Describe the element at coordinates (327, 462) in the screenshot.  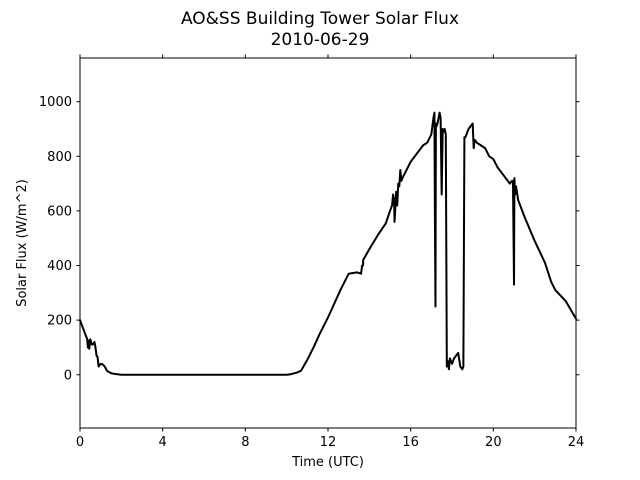
I see `x-axis-label: Time (UTC)` at that location.